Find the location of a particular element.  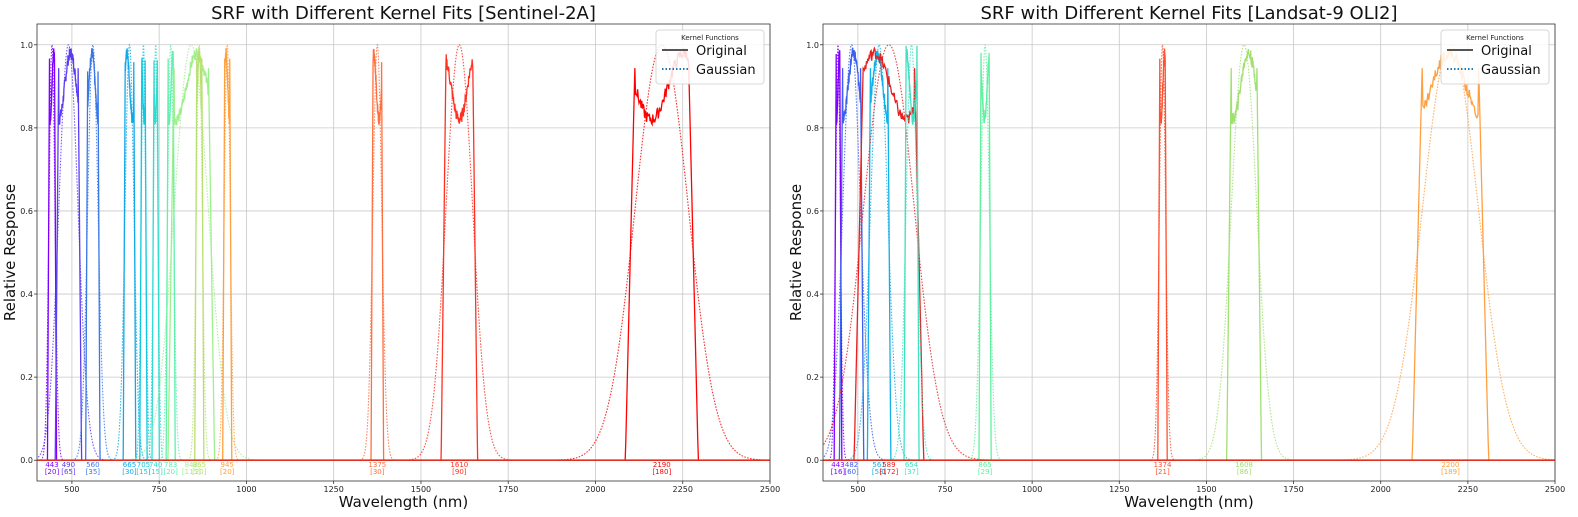

band-center-label: 1608 is located at coordinates (1244, 465).